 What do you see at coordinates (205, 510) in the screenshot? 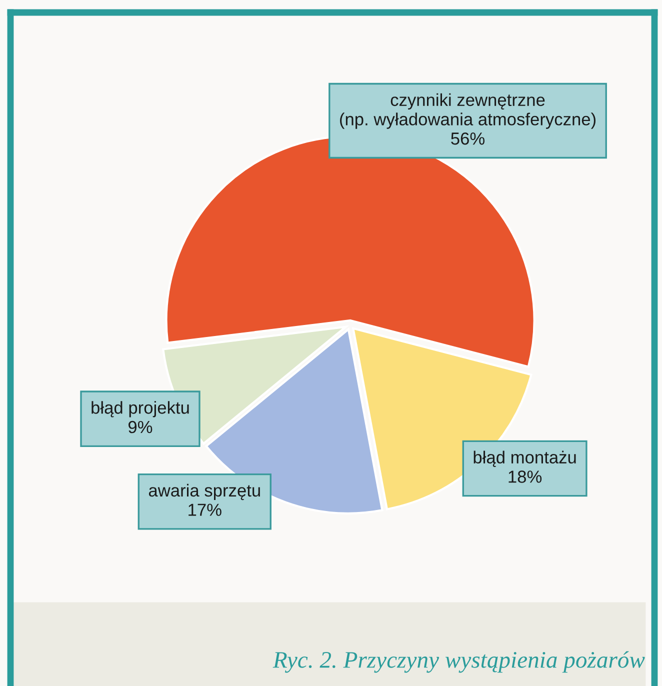
I see `data-label: 17%` at bounding box center [205, 510].